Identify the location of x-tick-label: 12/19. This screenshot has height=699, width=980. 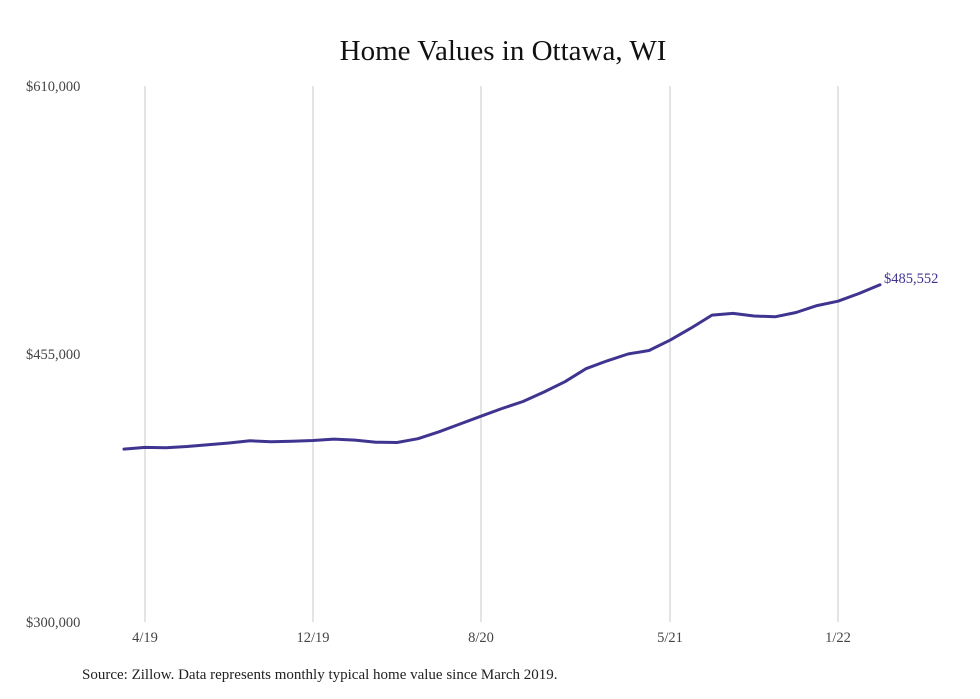
(312, 638).